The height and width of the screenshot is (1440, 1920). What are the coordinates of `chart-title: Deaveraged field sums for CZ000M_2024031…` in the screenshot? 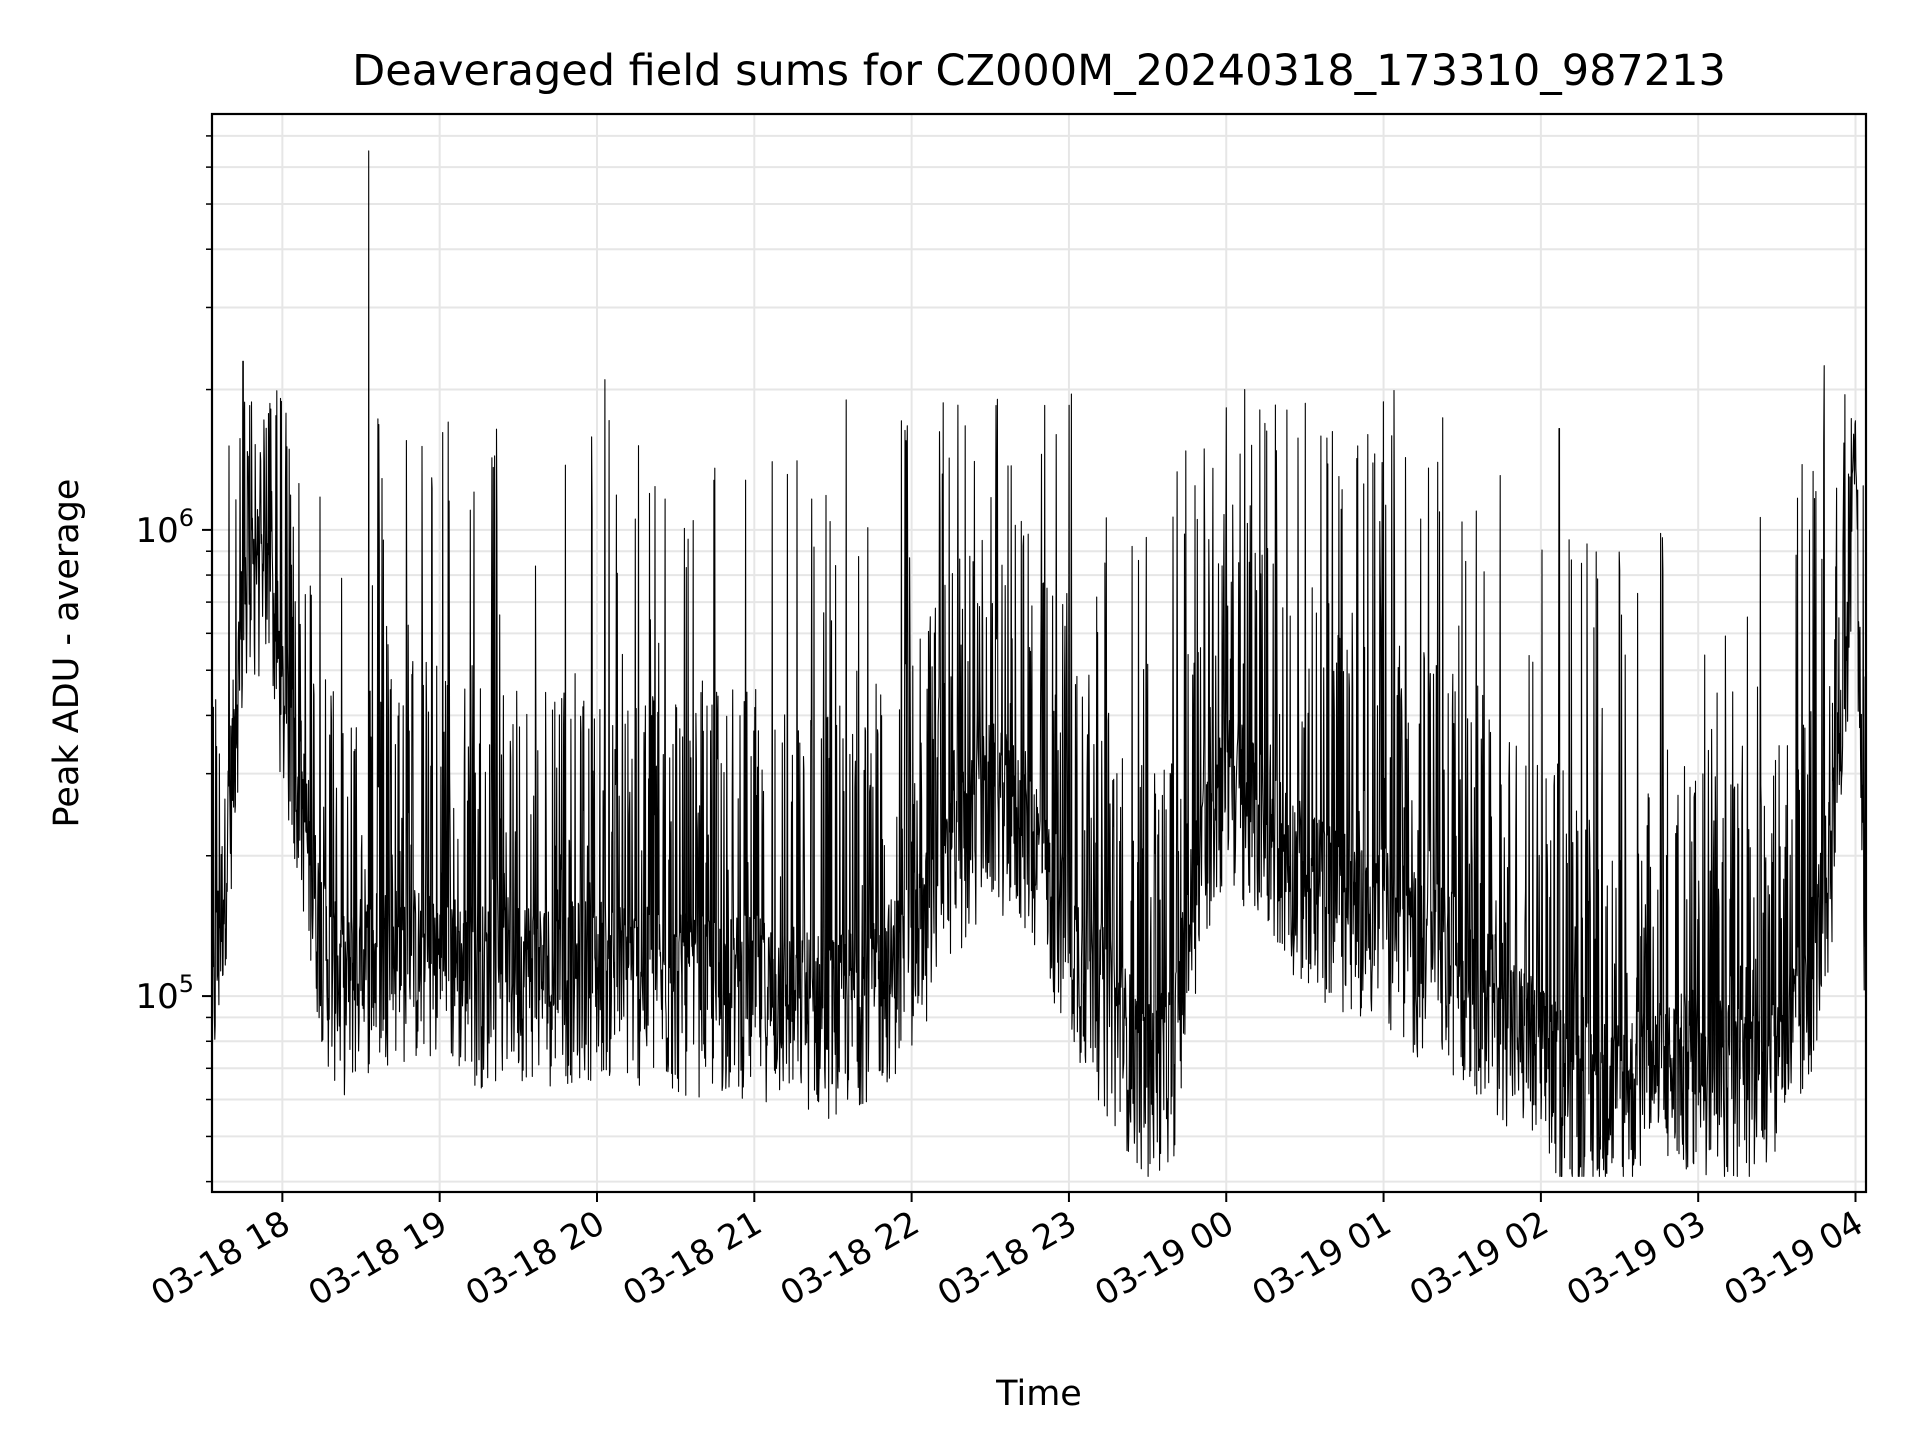 It's located at (1039, 71).